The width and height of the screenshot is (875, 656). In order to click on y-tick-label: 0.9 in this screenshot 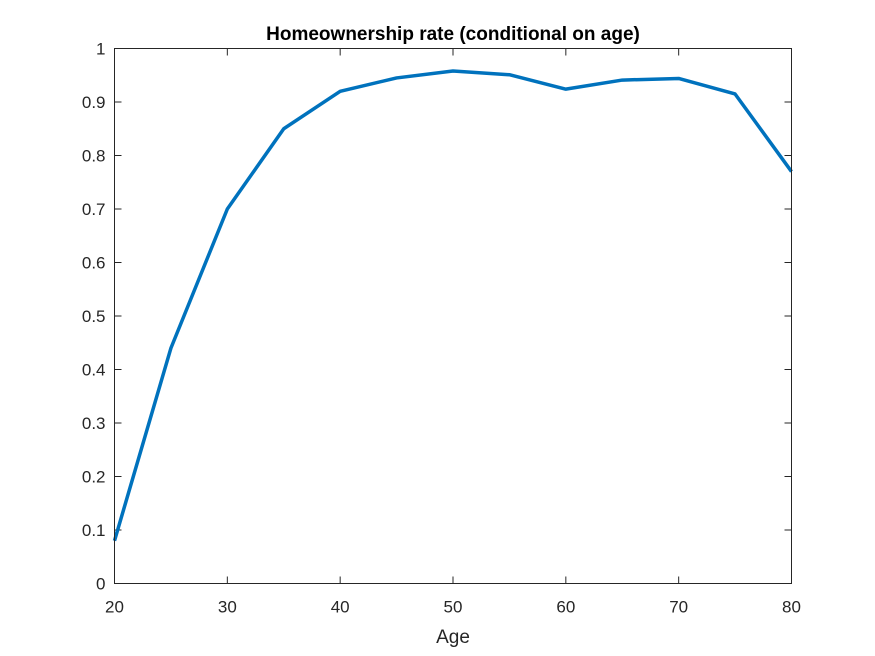, I will do `click(94, 102)`.